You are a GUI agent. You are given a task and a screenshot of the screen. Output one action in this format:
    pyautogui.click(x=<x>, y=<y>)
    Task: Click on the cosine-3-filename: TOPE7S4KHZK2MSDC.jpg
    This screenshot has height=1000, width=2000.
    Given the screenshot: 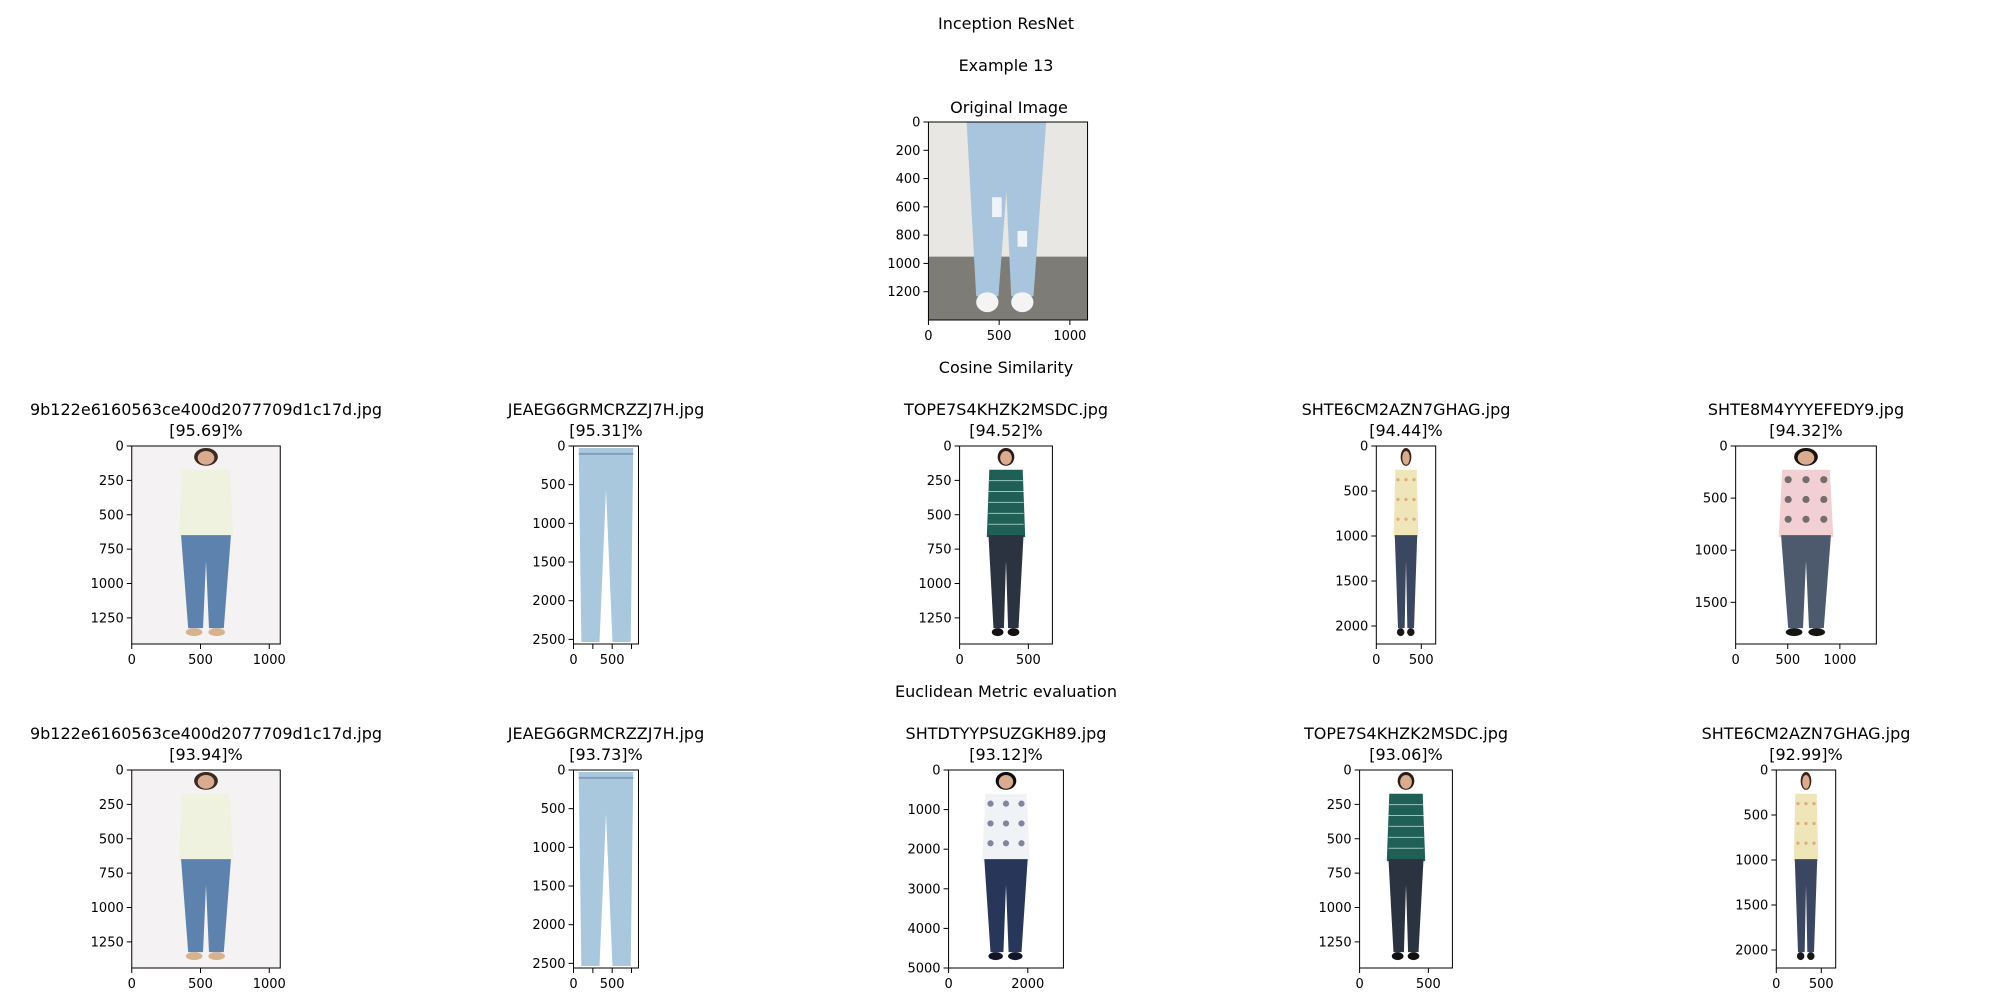 What is the action you would take?
    pyautogui.click(x=1006, y=409)
    